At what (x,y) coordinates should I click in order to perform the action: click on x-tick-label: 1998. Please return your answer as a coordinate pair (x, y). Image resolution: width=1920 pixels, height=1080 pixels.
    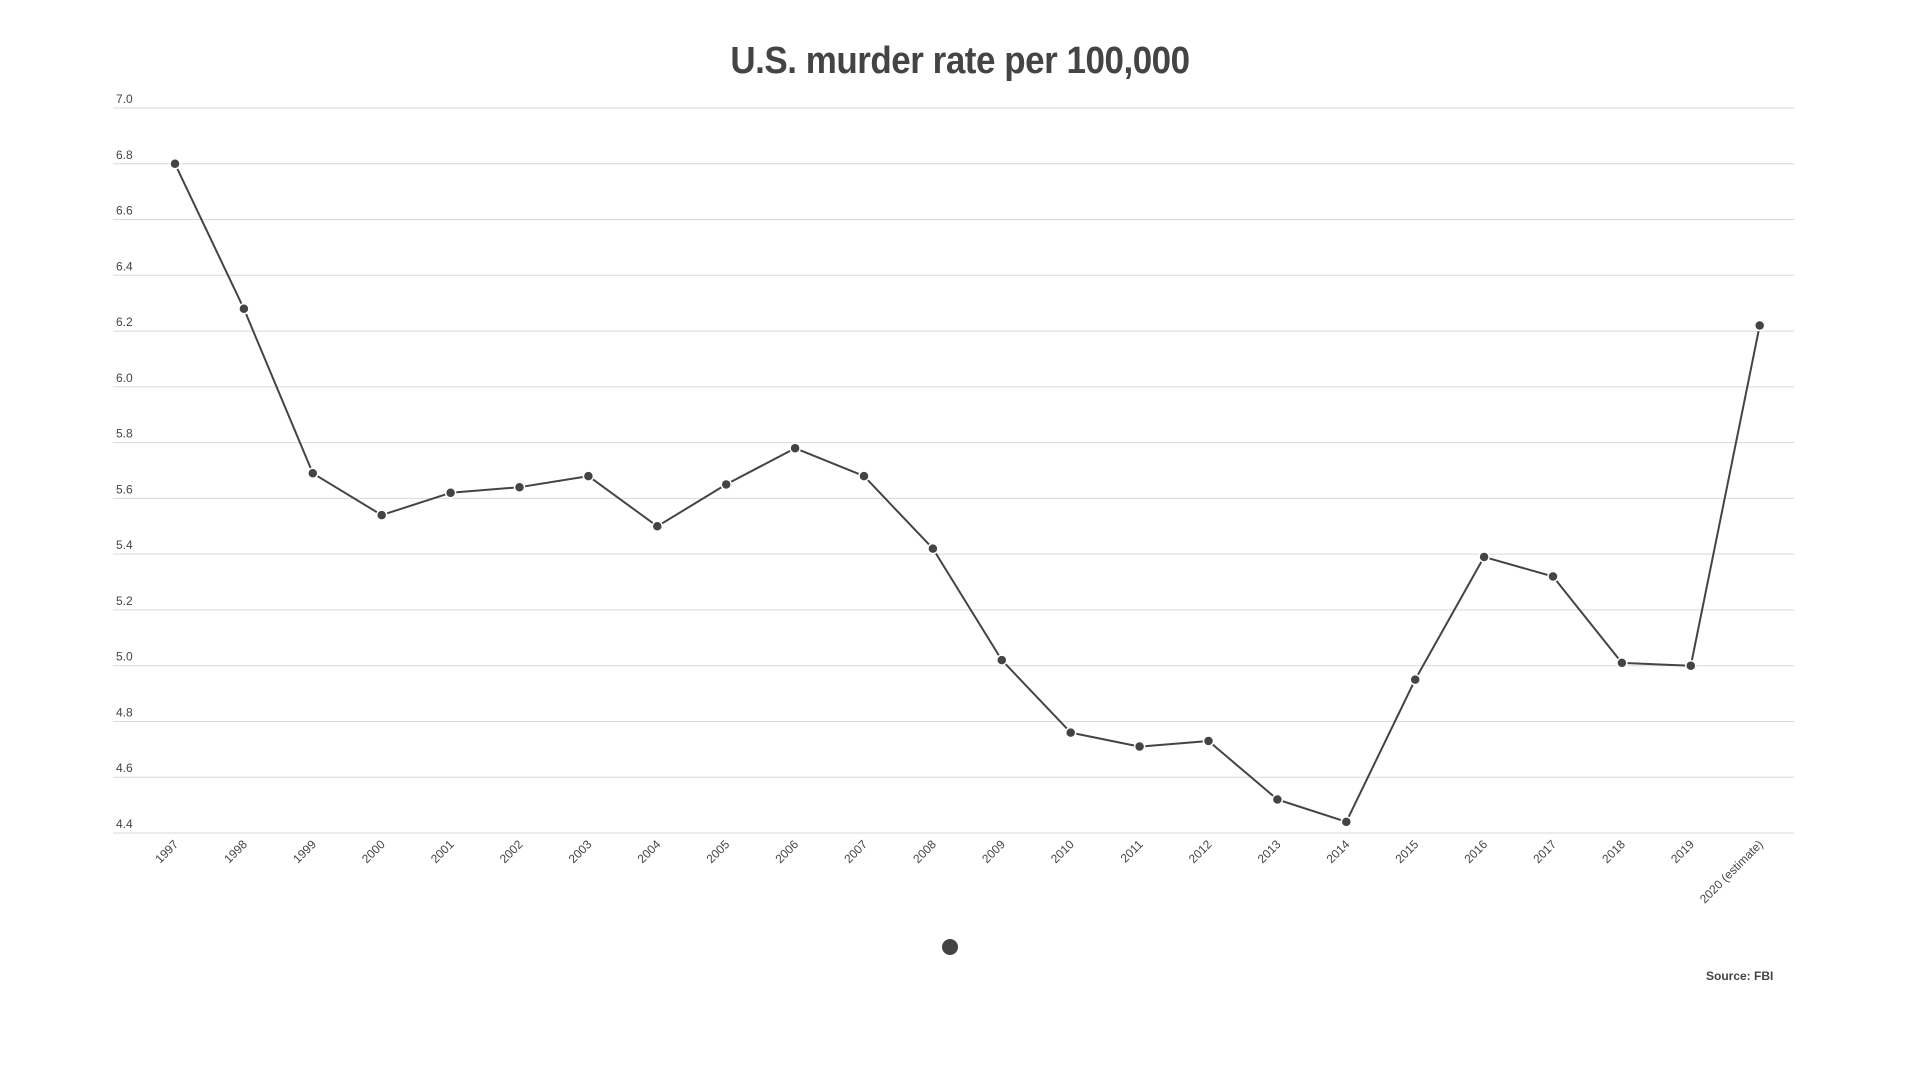
    Looking at the image, I should click on (235, 851).